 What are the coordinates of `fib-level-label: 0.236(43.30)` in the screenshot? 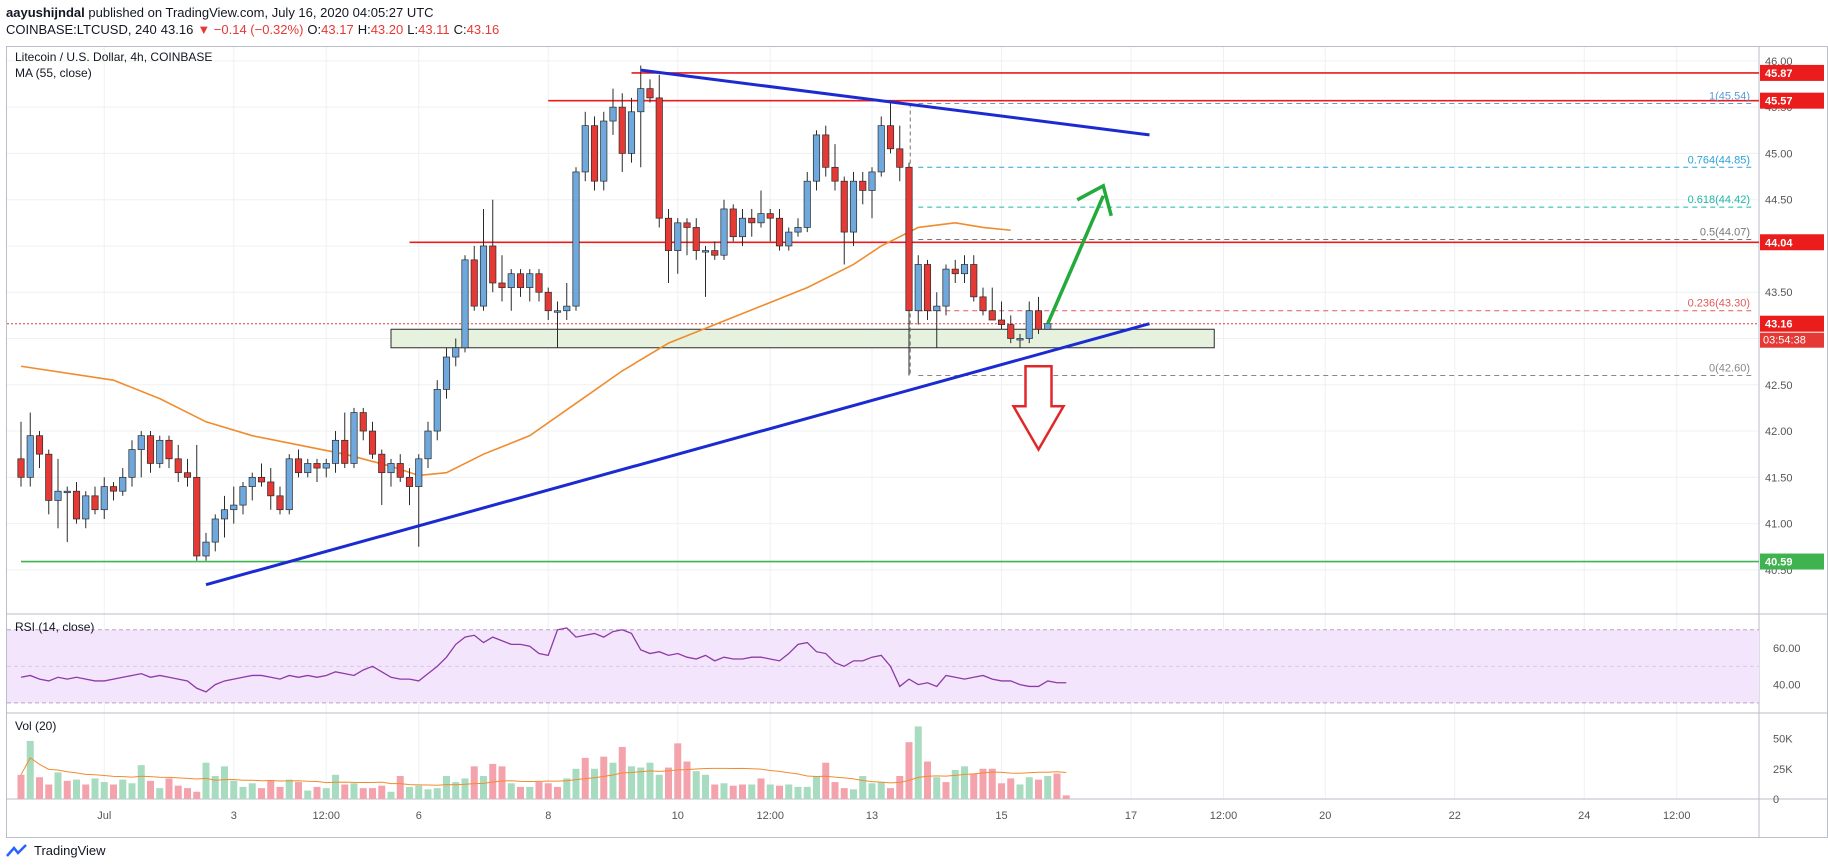 It's located at (1719, 304).